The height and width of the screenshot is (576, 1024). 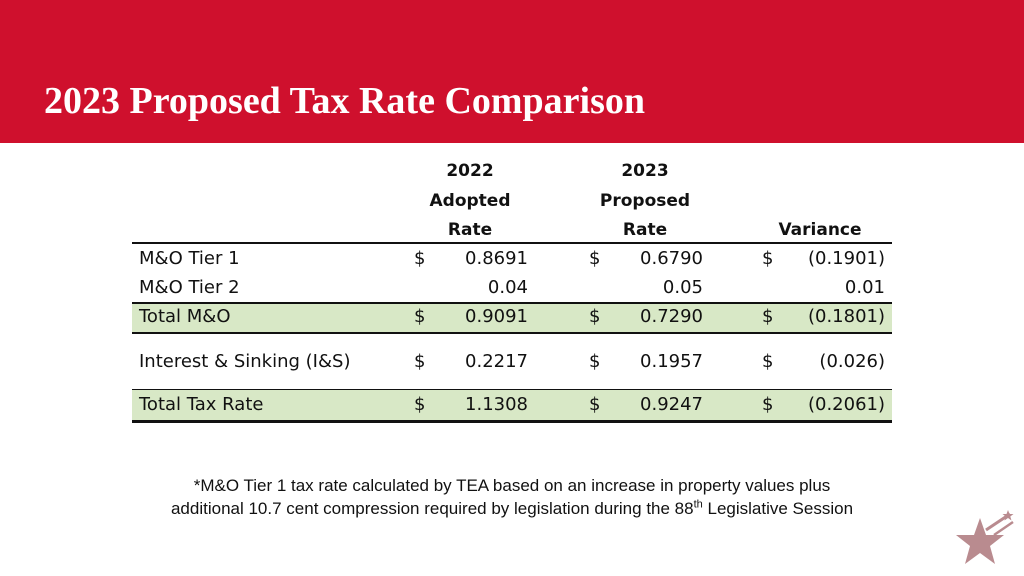 I want to click on value-2022: 0.04, so click(x=507, y=287).